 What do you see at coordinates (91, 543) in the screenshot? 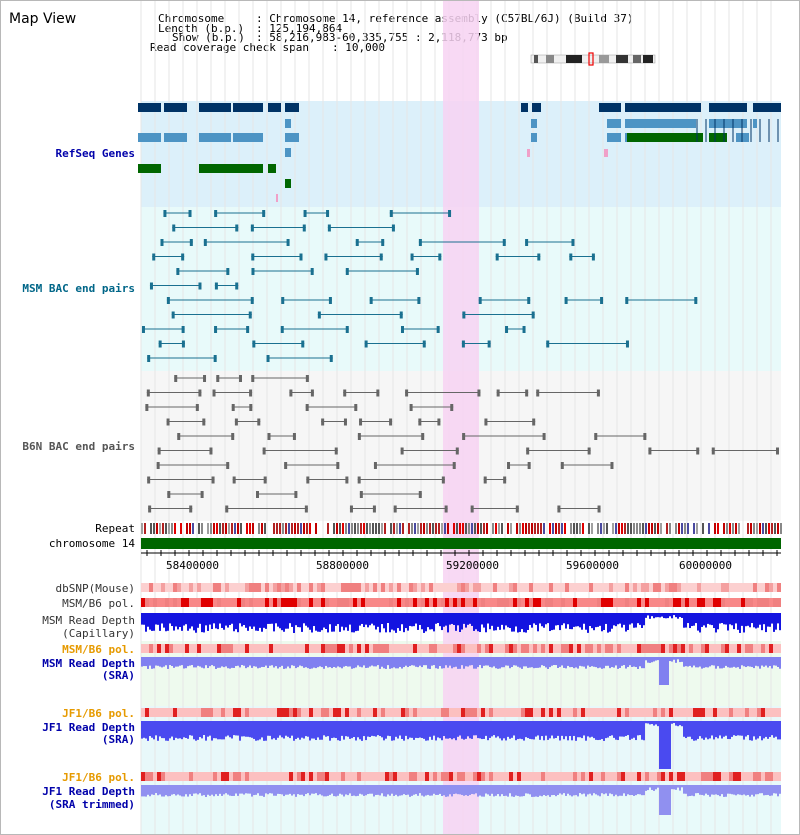
I see `label-chromosome: chromosome 14` at bounding box center [91, 543].